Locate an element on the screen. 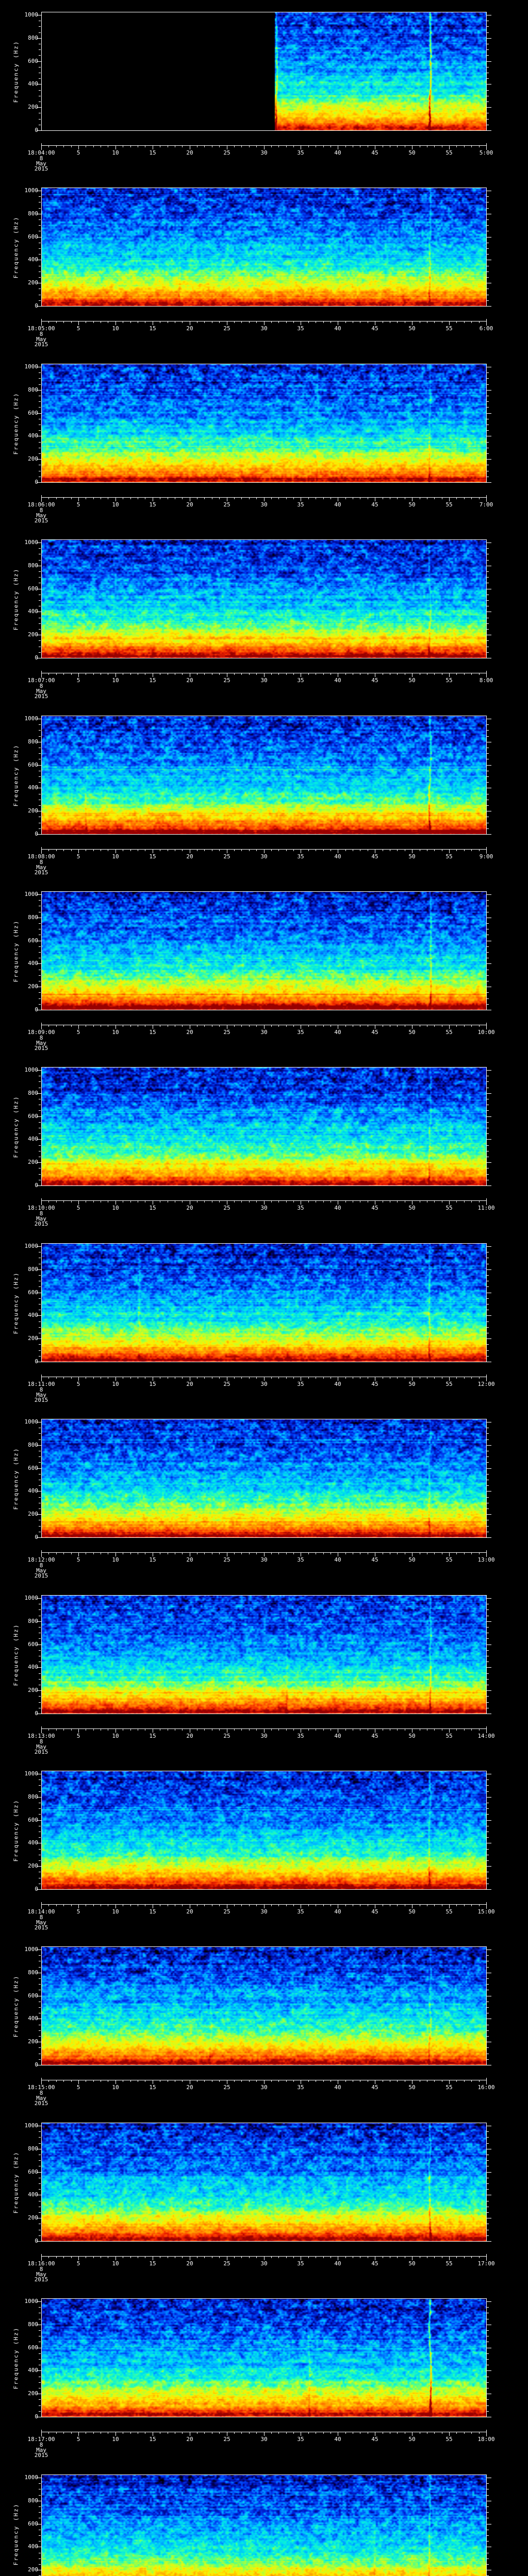 This screenshot has height=2576, width=528. x-tick-label: 55 is located at coordinates (449, 2087).